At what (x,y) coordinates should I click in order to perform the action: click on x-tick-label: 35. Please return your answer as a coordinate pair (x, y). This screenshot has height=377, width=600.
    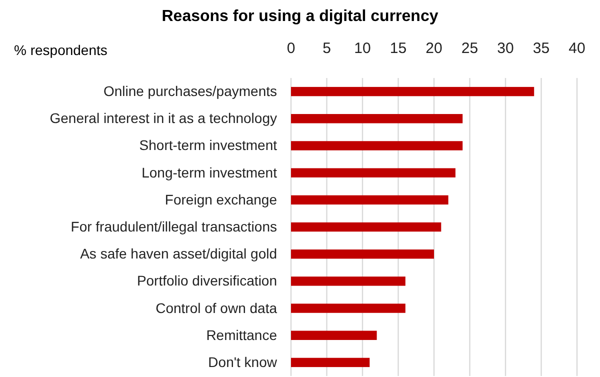
    Looking at the image, I should click on (541, 48).